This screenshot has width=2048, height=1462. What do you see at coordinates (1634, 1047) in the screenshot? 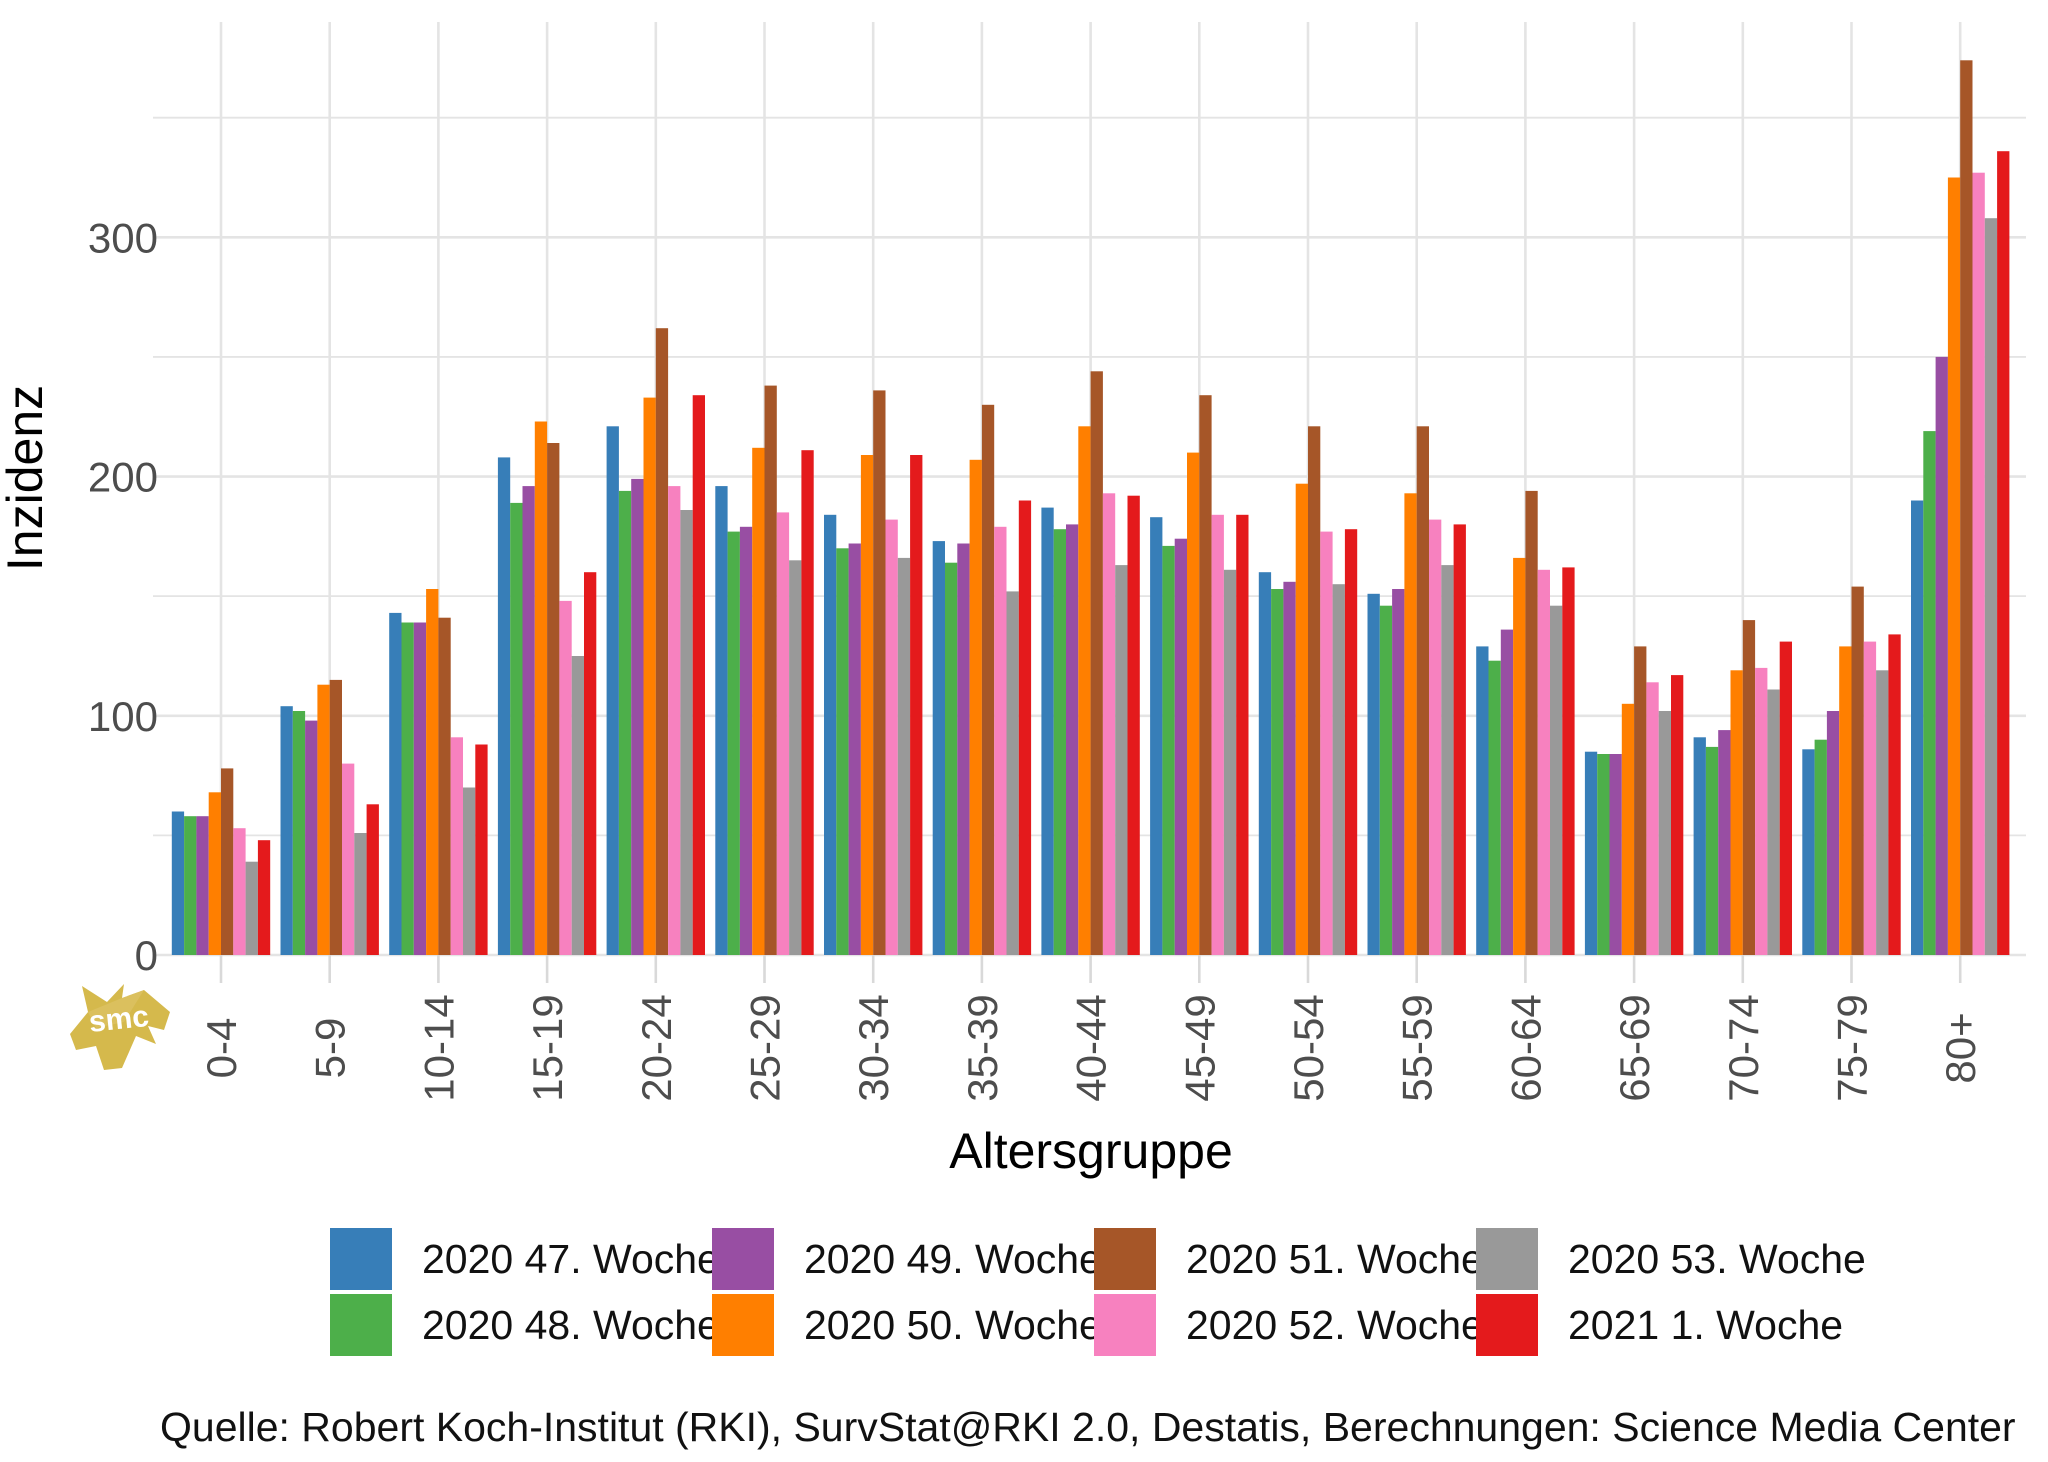
I see `x-tick-label: 65-69` at bounding box center [1634, 1047].